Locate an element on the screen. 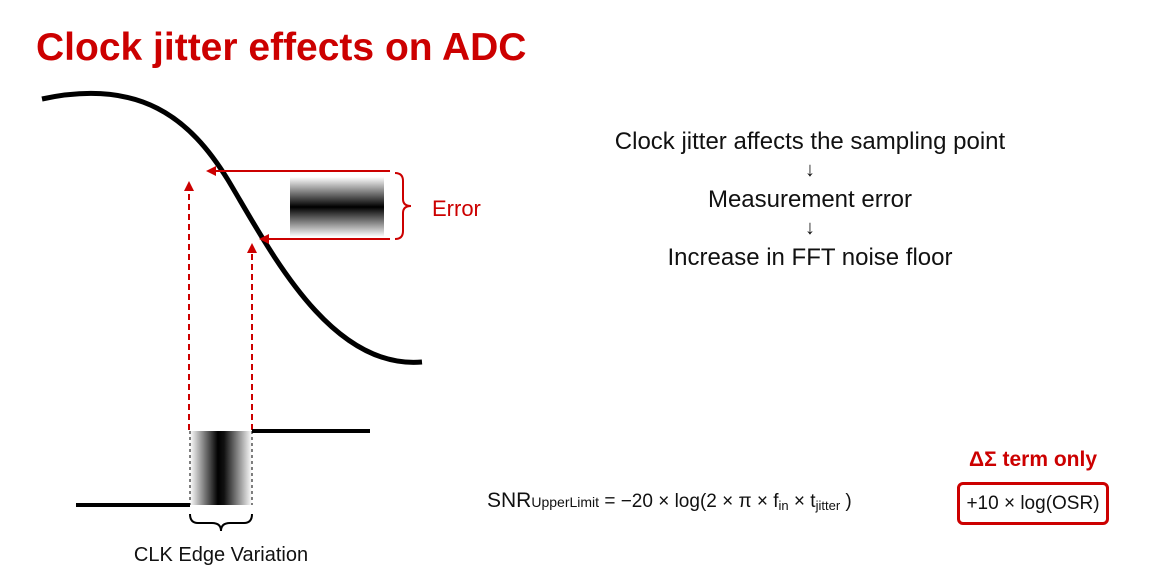 Image resolution: width=1174 pixels, height=577 pixels. error-band is located at coordinates (337, 207).